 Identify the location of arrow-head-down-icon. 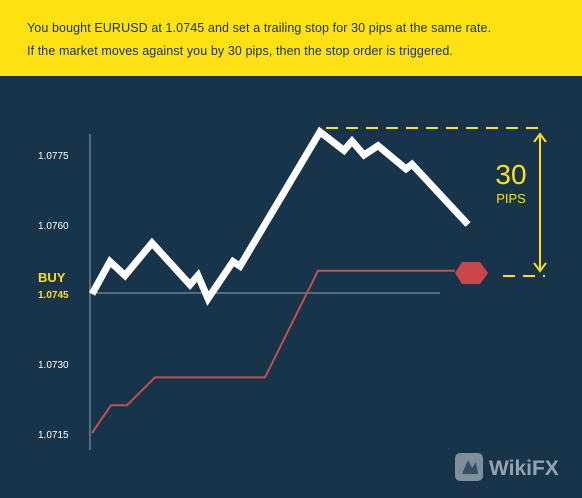
(540, 267).